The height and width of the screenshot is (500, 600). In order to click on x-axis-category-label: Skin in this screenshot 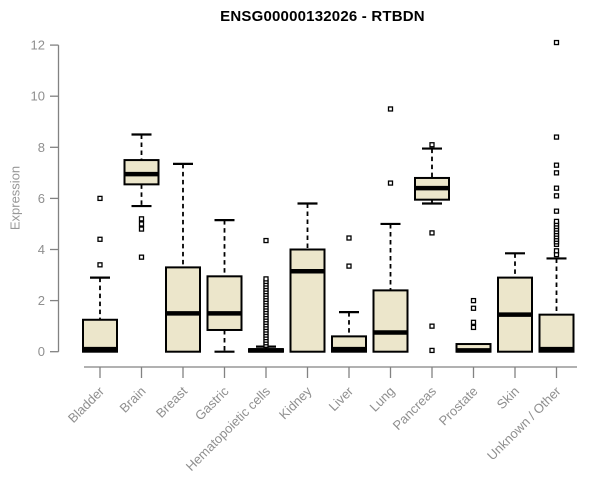, I will do `click(508, 398)`.